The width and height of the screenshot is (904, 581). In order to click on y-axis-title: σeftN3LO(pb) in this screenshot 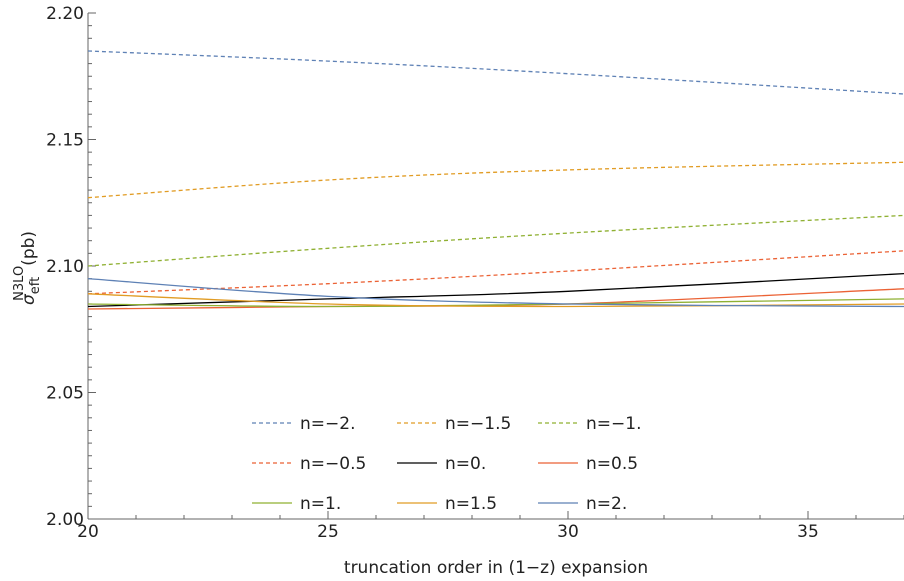, I will do `click(27, 268)`.